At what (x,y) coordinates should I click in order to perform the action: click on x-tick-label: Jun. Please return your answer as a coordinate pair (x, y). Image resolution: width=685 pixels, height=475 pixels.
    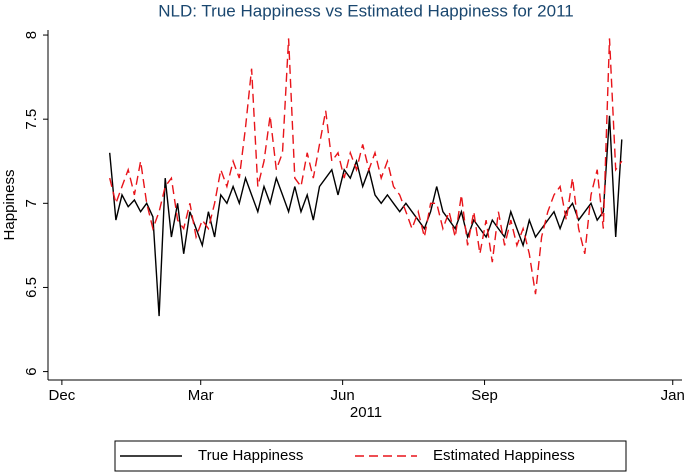
    Looking at the image, I should click on (343, 395).